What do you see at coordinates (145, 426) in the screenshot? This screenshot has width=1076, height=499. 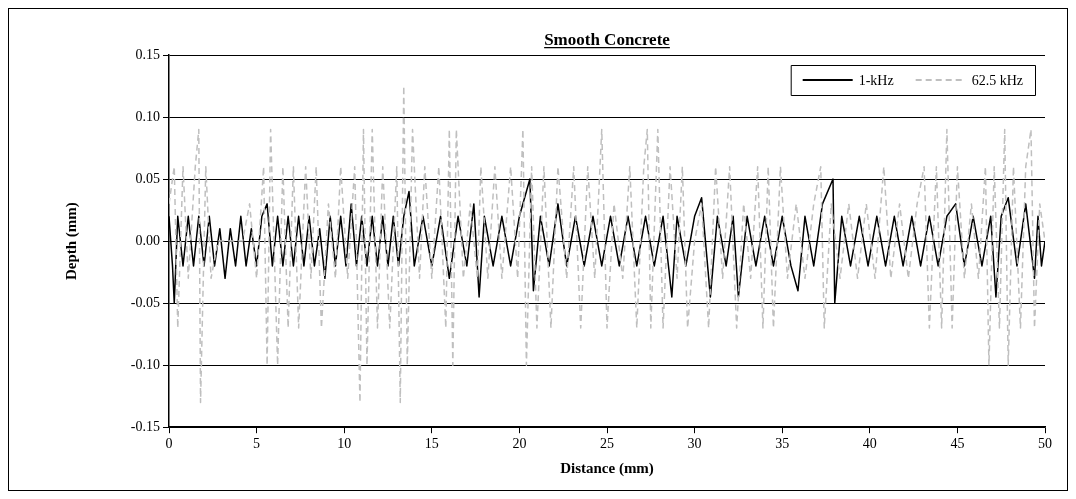 I see `y-tick-label: -0.15` at bounding box center [145, 426].